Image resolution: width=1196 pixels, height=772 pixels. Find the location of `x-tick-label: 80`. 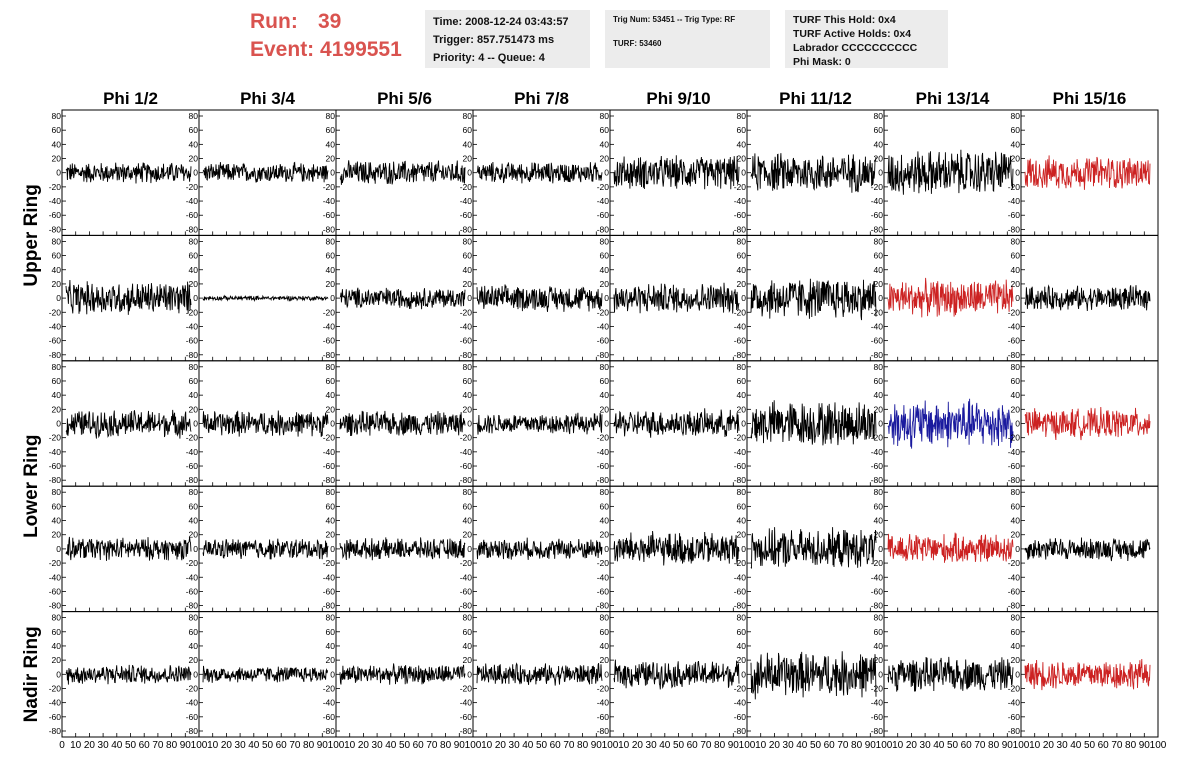

x-tick-label: 80 is located at coordinates (583, 745).